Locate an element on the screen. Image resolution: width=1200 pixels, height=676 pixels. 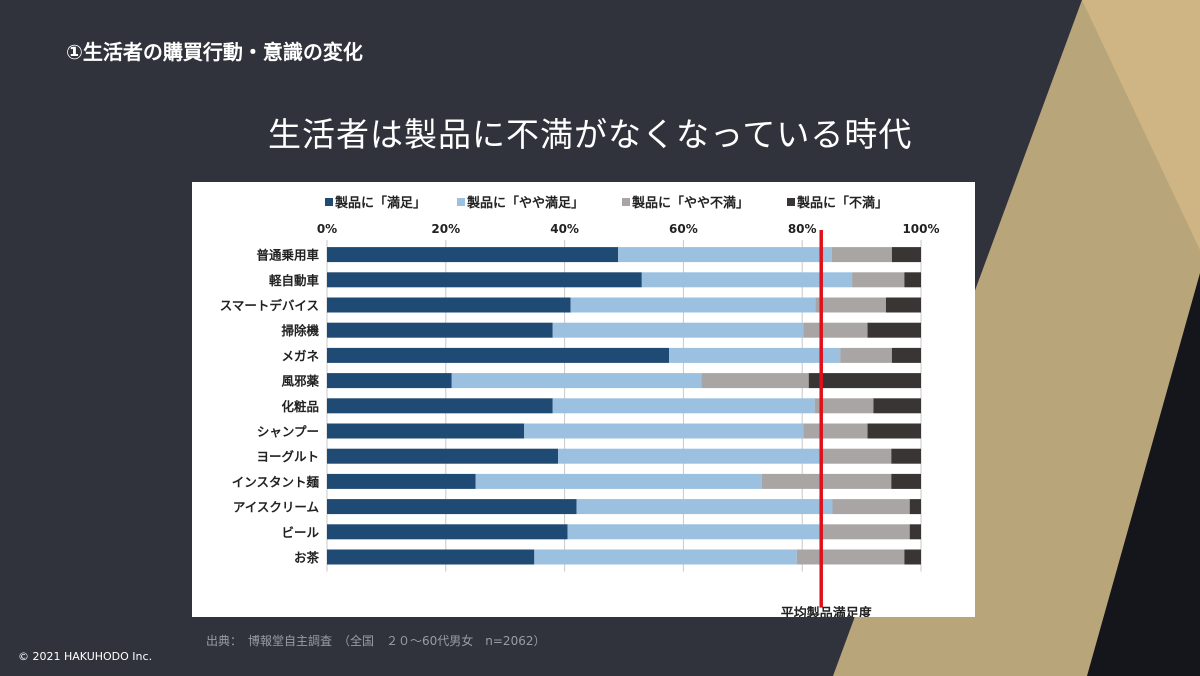
x-tick-label: 20% is located at coordinates (445, 229).